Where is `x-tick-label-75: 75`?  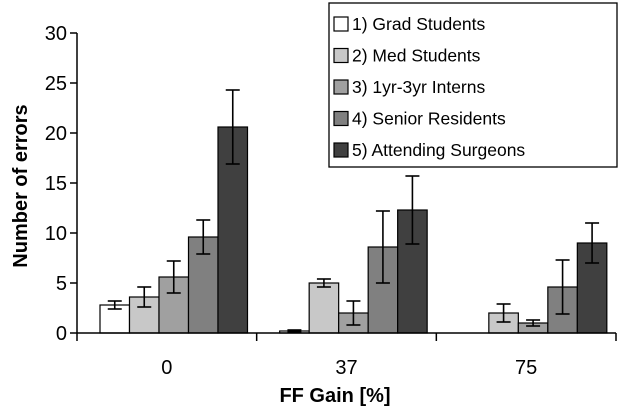
x-tick-label-75: 75 is located at coordinates (526, 368).